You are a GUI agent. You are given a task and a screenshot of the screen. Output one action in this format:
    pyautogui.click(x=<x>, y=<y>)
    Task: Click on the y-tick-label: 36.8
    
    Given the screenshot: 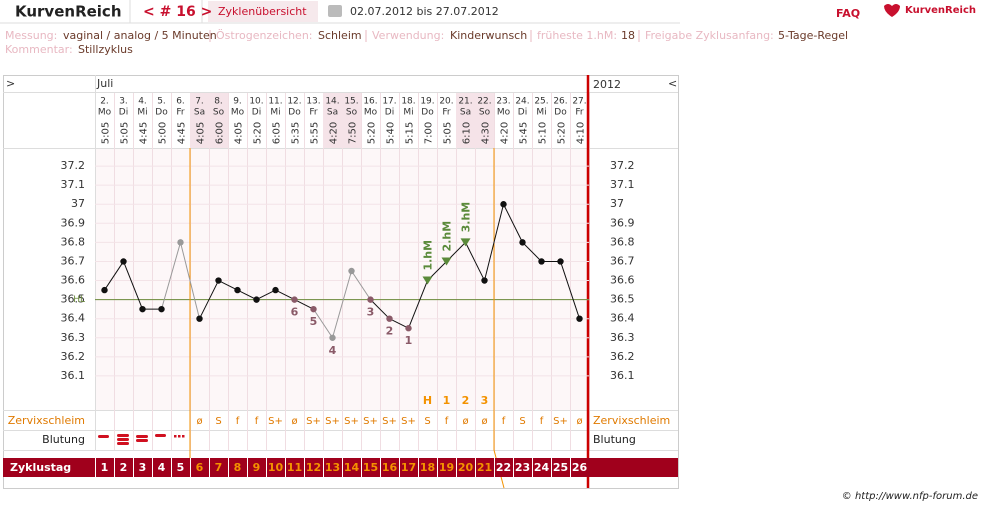 What is the action you would take?
    pyautogui.click(x=73, y=241)
    